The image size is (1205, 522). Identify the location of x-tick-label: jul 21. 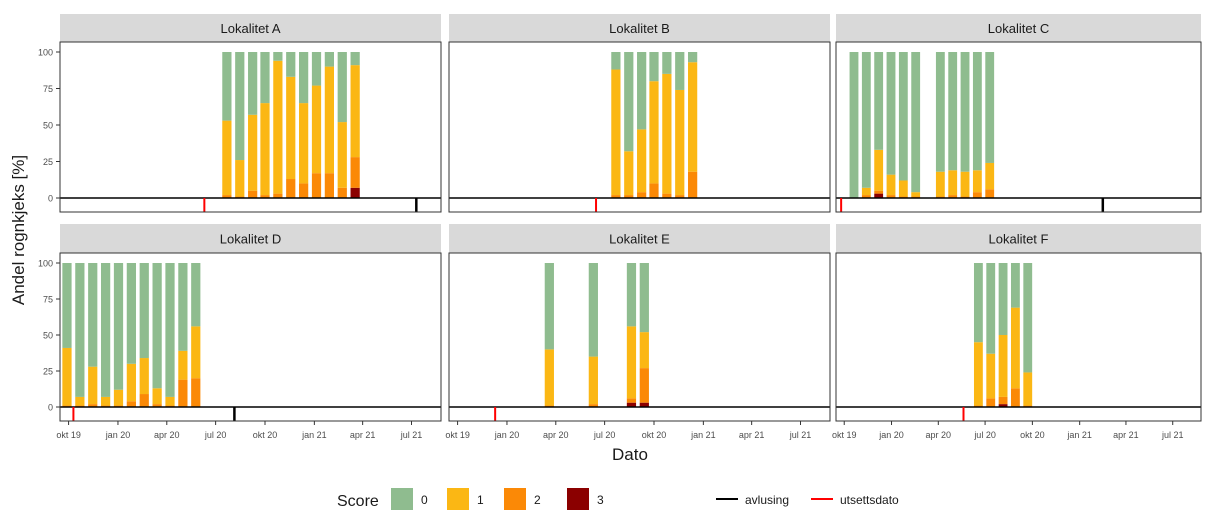
(411, 435).